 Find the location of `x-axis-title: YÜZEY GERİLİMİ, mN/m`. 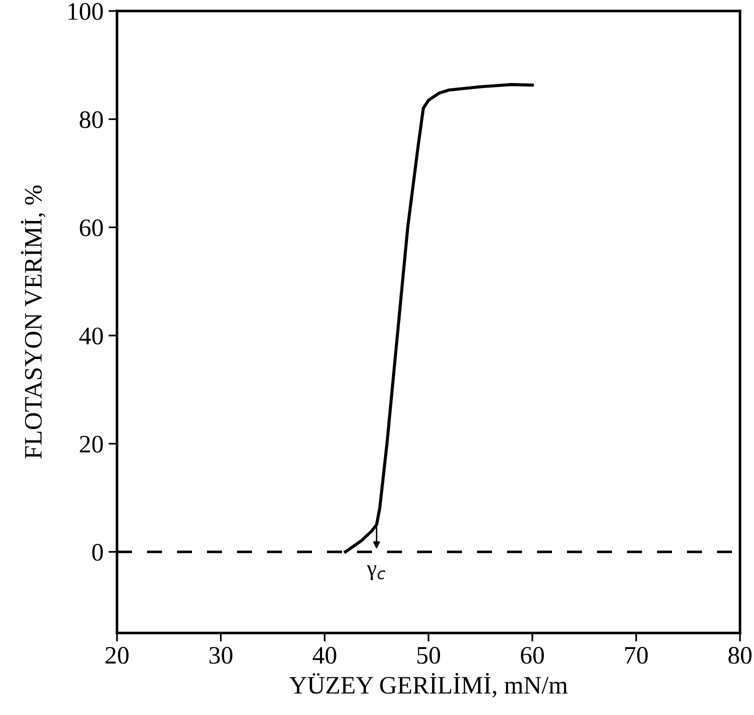

x-axis-title: YÜZEY GERİLİMİ, mN/m is located at coordinates (428, 685).